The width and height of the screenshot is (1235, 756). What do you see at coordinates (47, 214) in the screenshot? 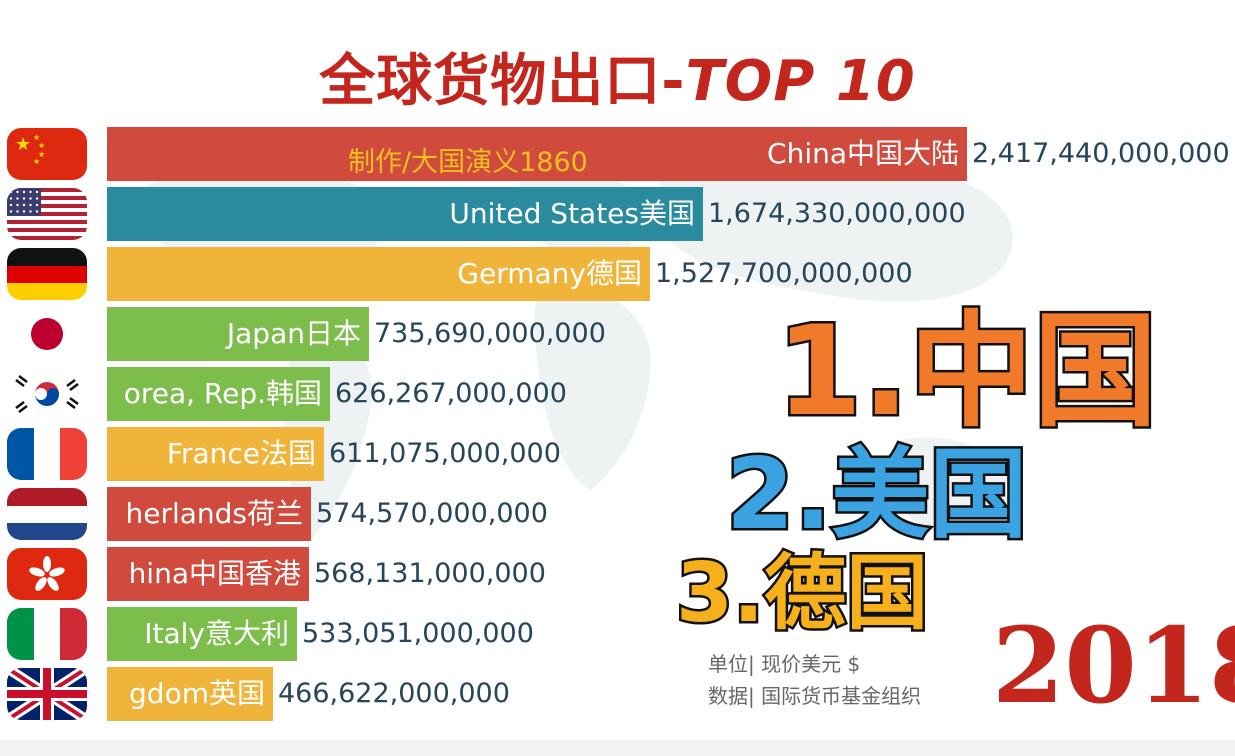
I see `flag-usa-icon` at bounding box center [47, 214].